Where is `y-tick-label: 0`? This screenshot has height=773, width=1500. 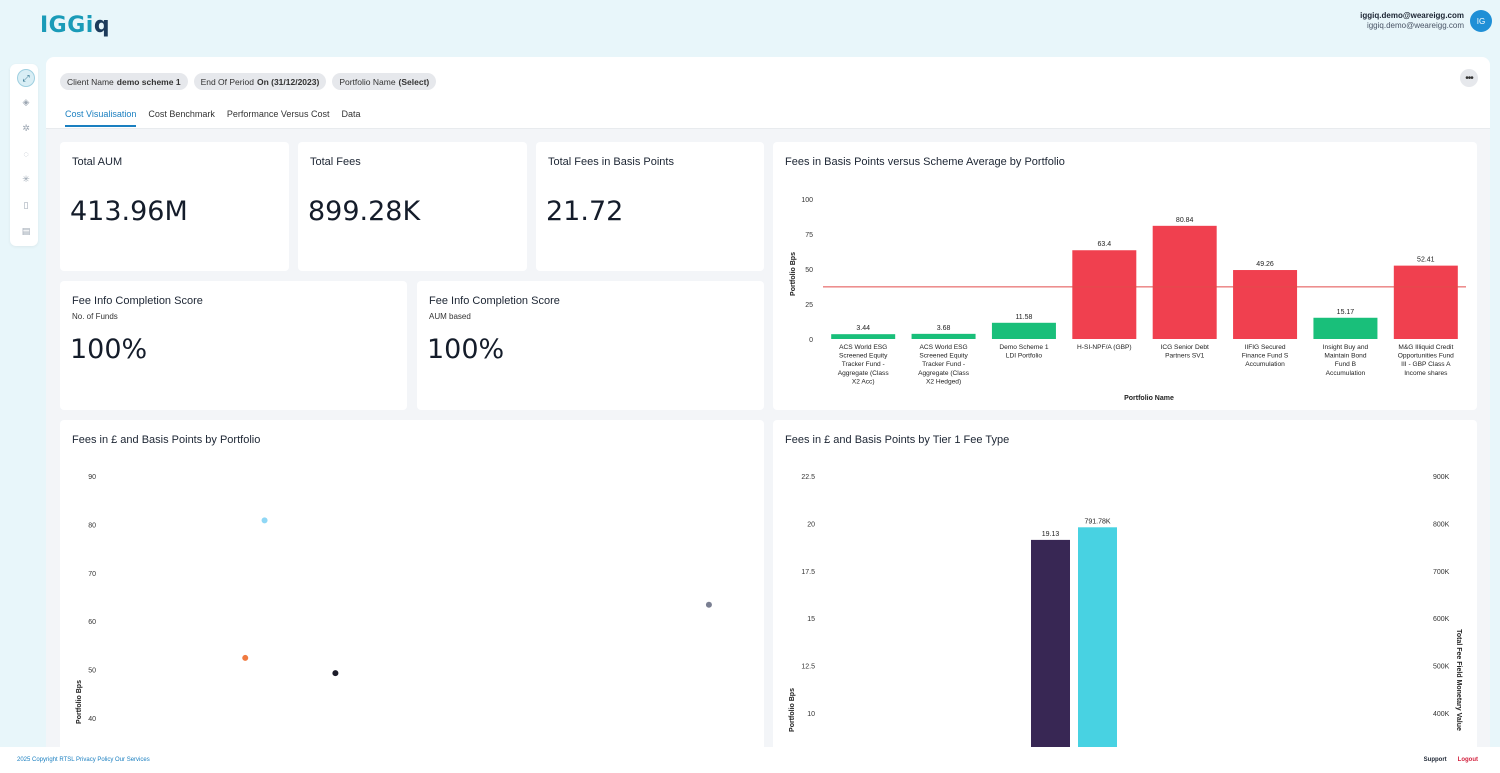 y-tick-label: 0 is located at coordinates (811, 340).